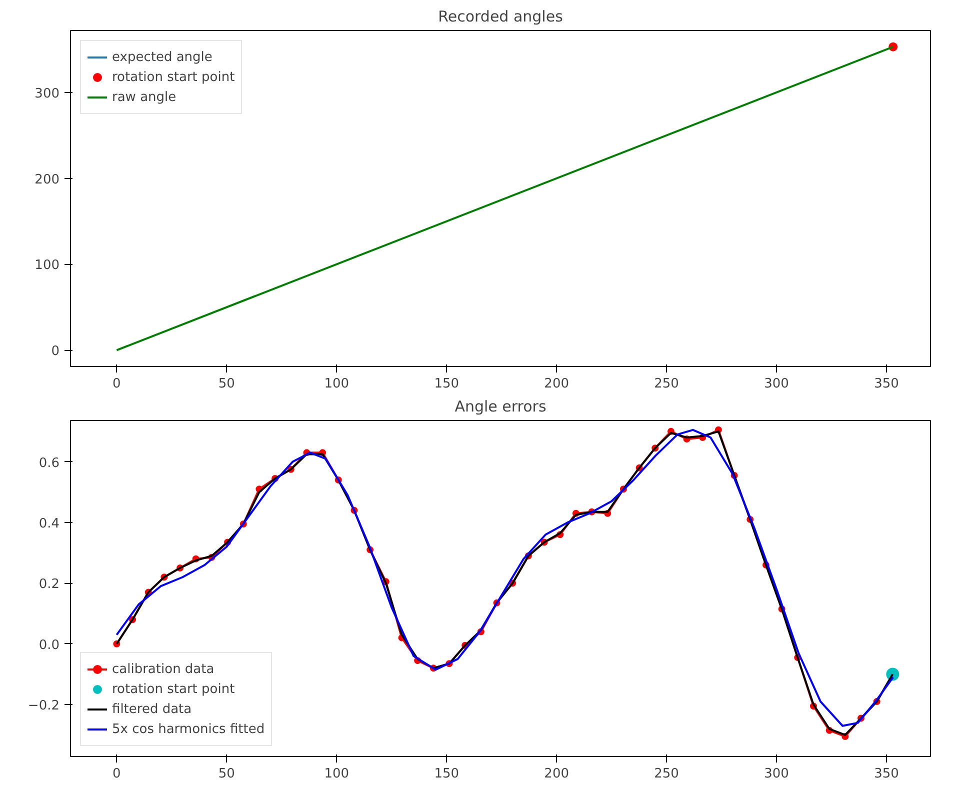 The image size is (976, 791). What do you see at coordinates (162, 57) in the screenshot?
I see `legend-label: expected angle` at bounding box center [162, 57].